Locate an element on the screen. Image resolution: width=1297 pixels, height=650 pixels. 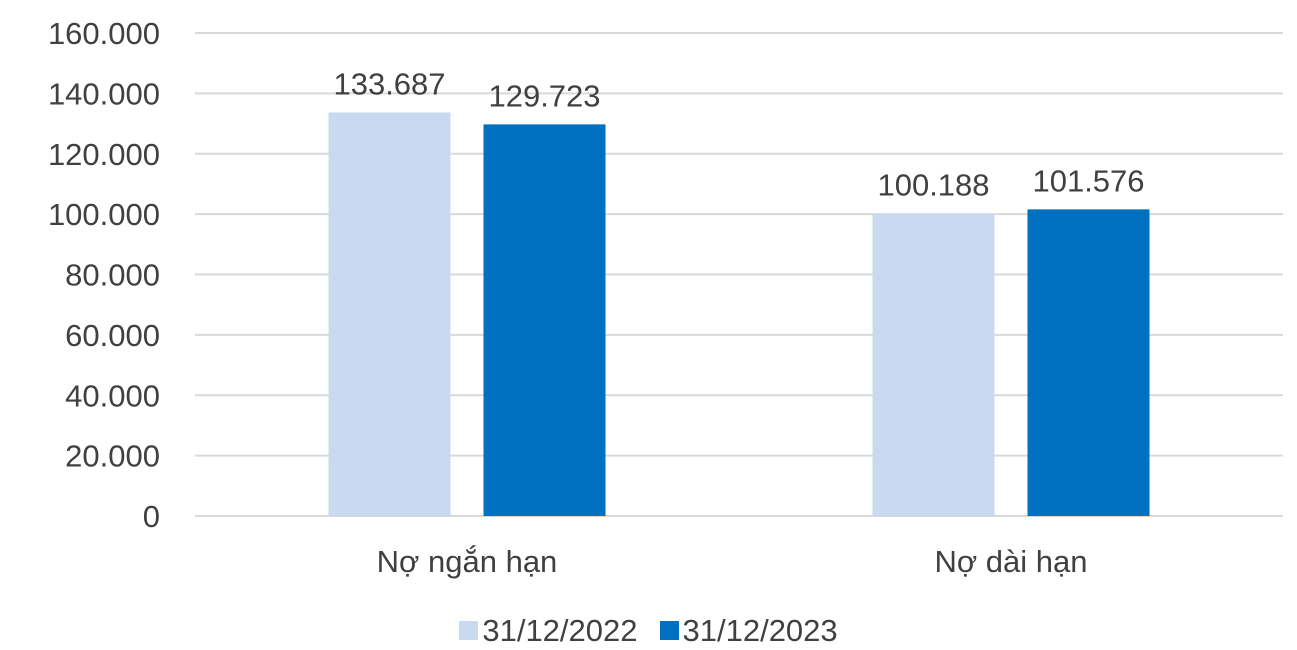
legend-swatch-2022 is located at coordinates (469, 630).